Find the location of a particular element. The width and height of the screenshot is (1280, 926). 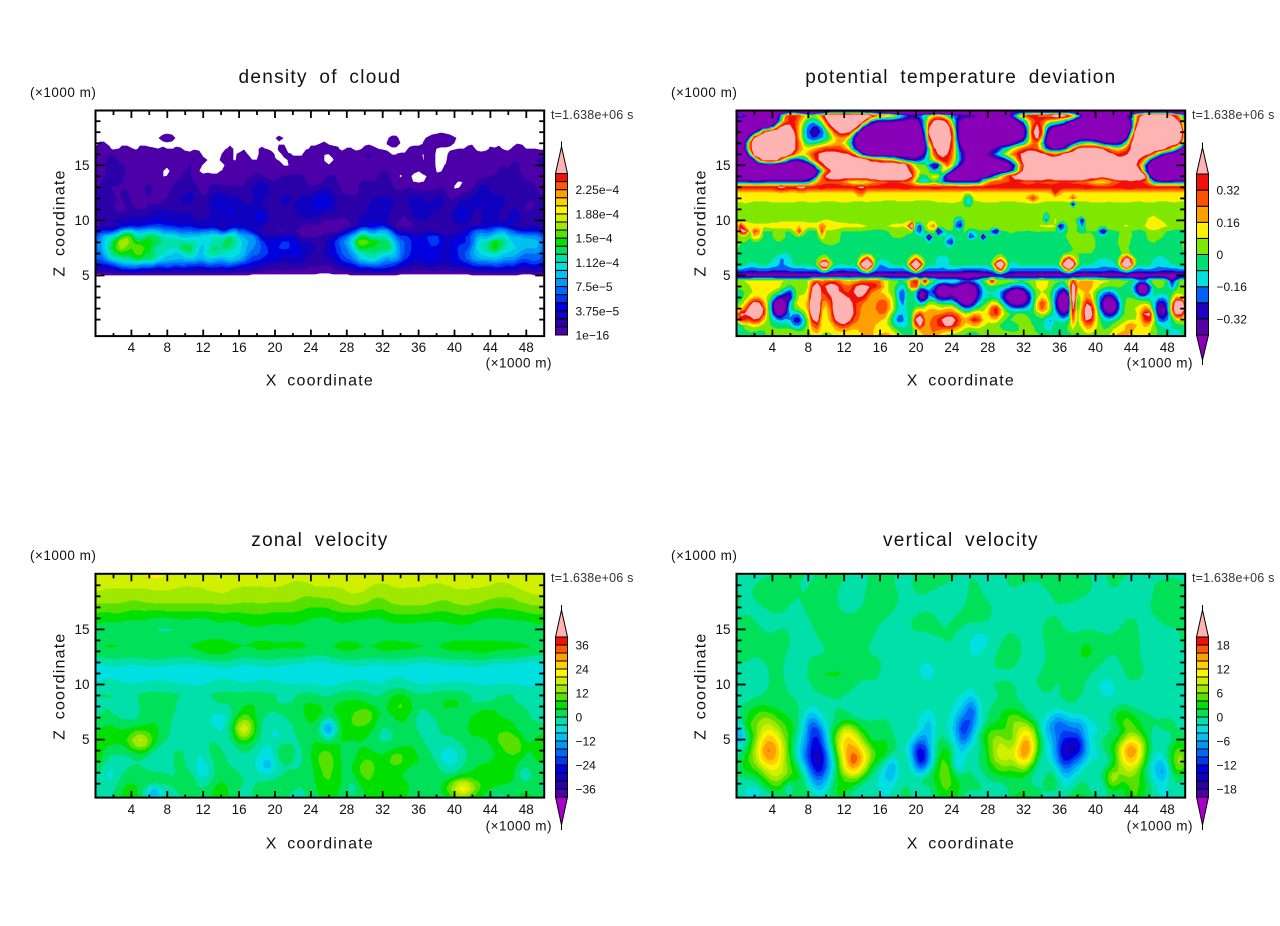

svg-text: −36 is located at coordinates (586, 790).